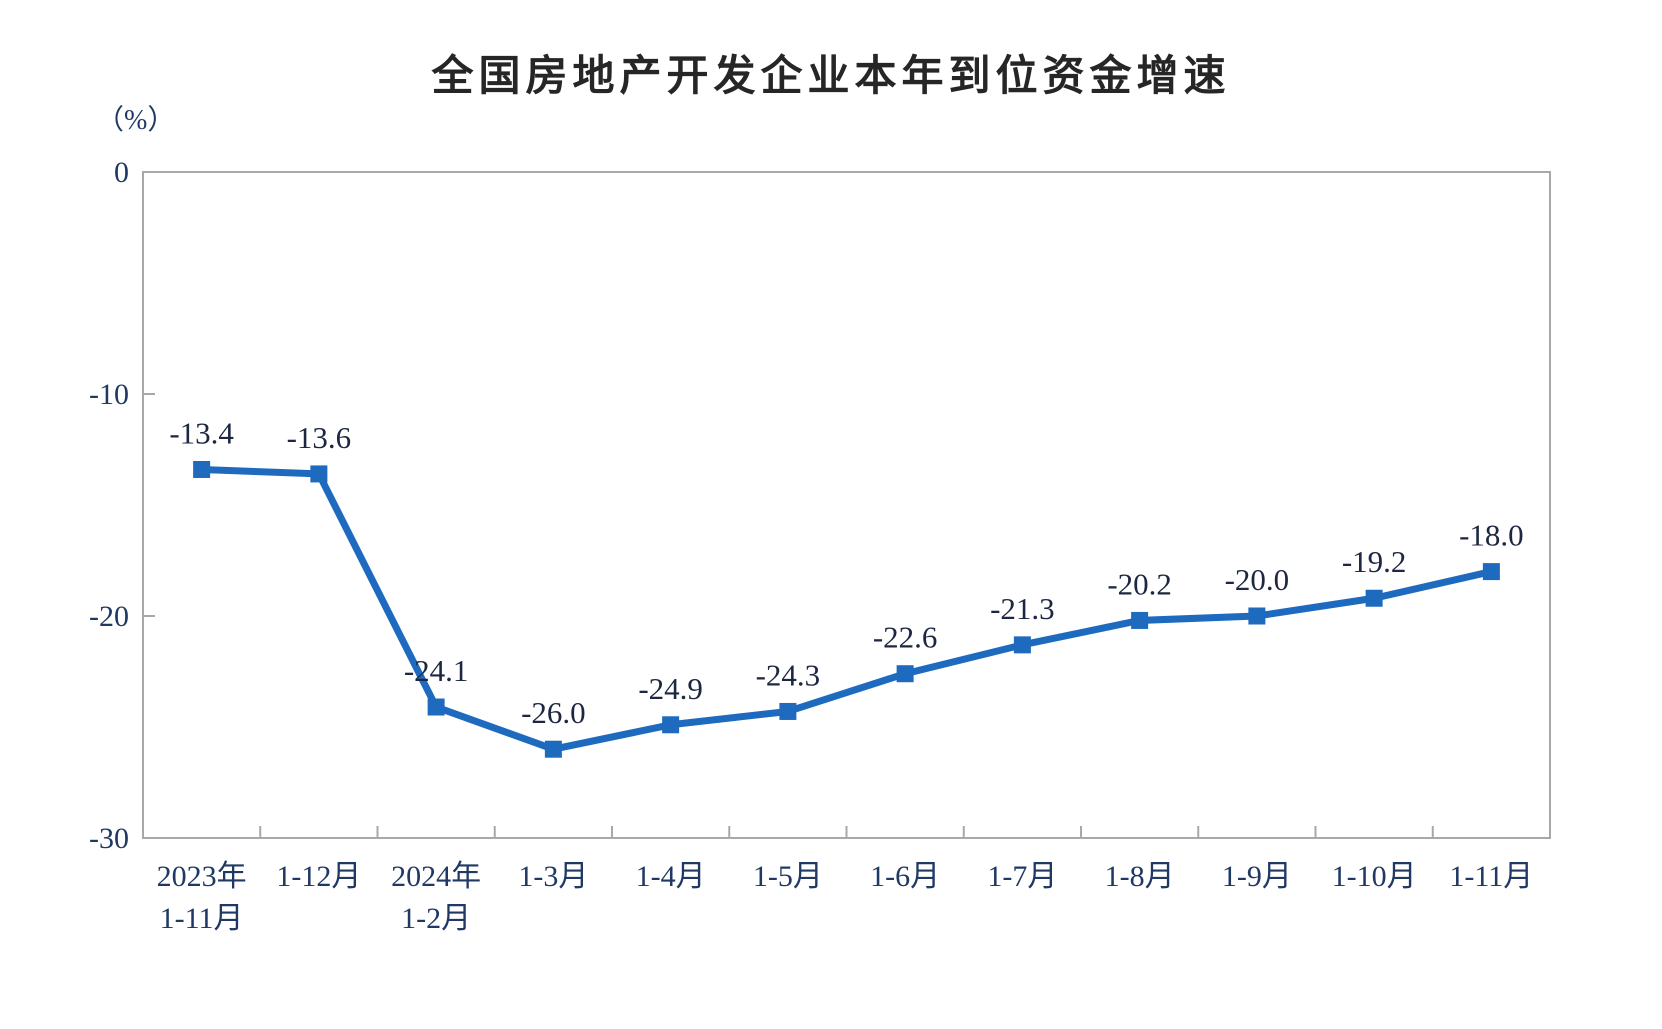  I want to click on x-axis-category-label: 1-11月, so click(1491, 876).